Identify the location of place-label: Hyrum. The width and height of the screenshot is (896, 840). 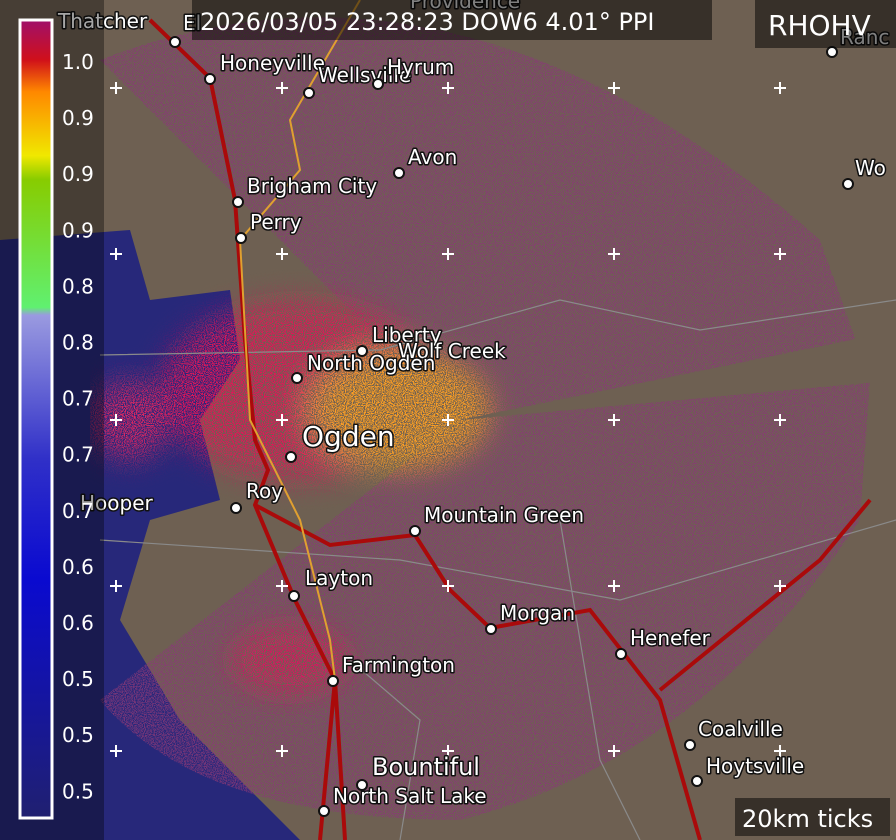
(420, 67).